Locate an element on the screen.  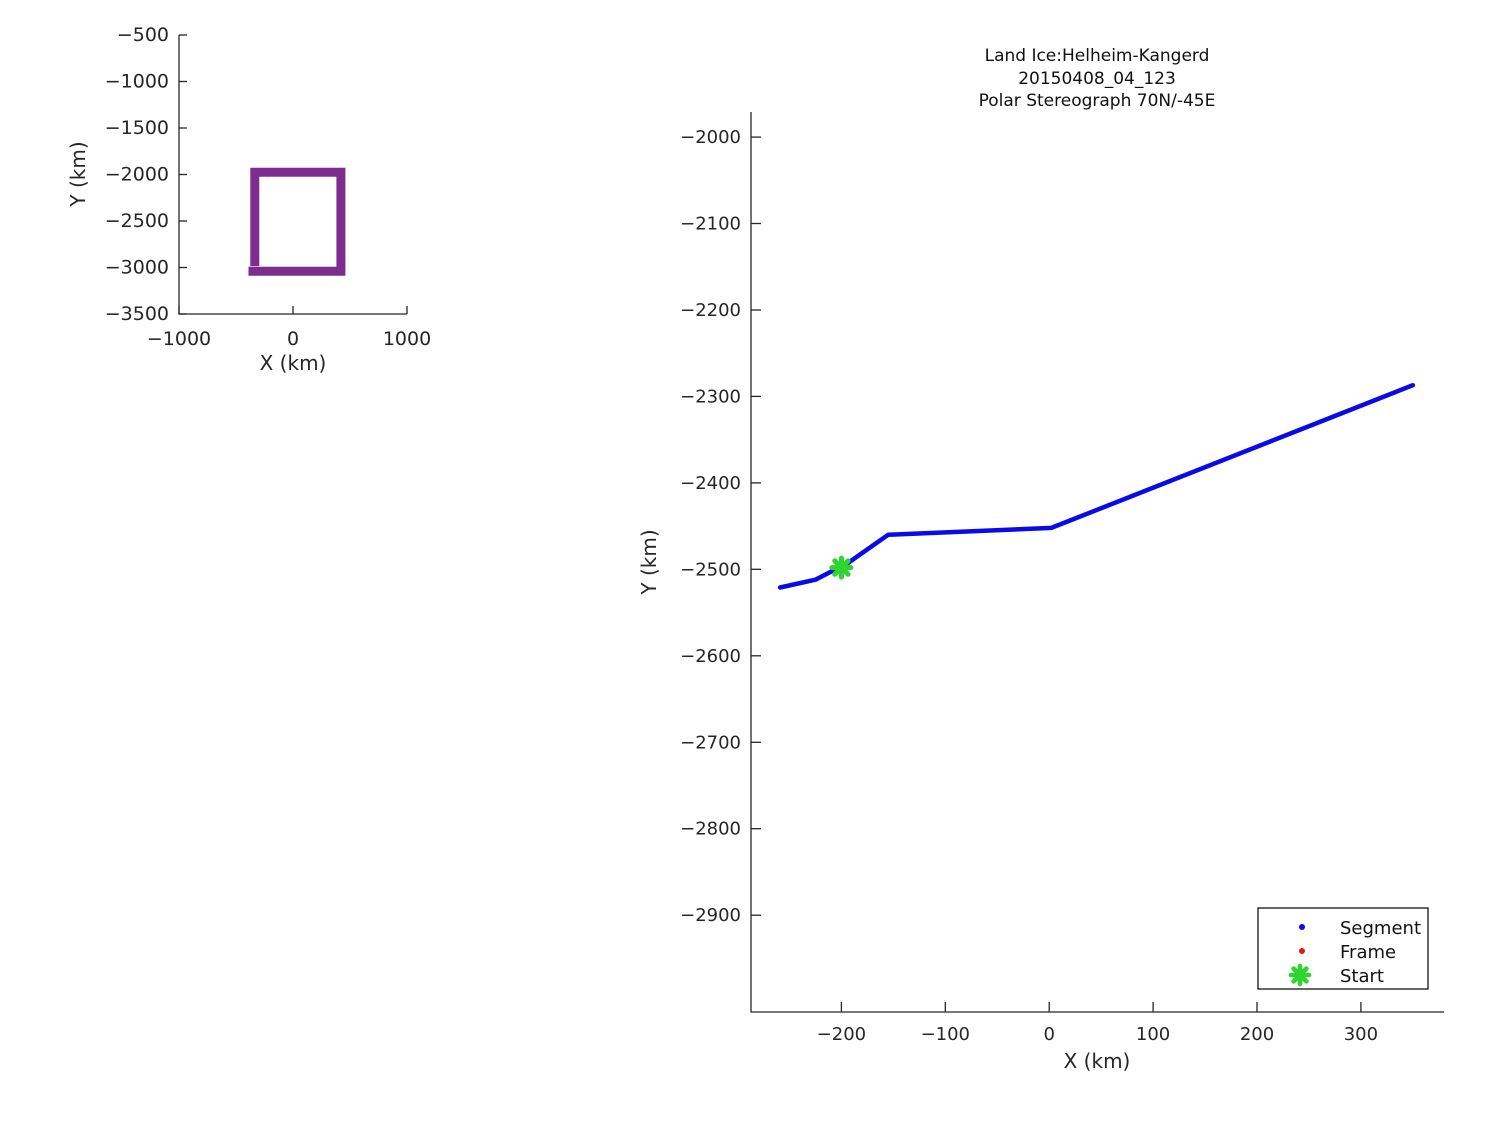
y-tick-label: −1000 is located at coordinates (137, 82).